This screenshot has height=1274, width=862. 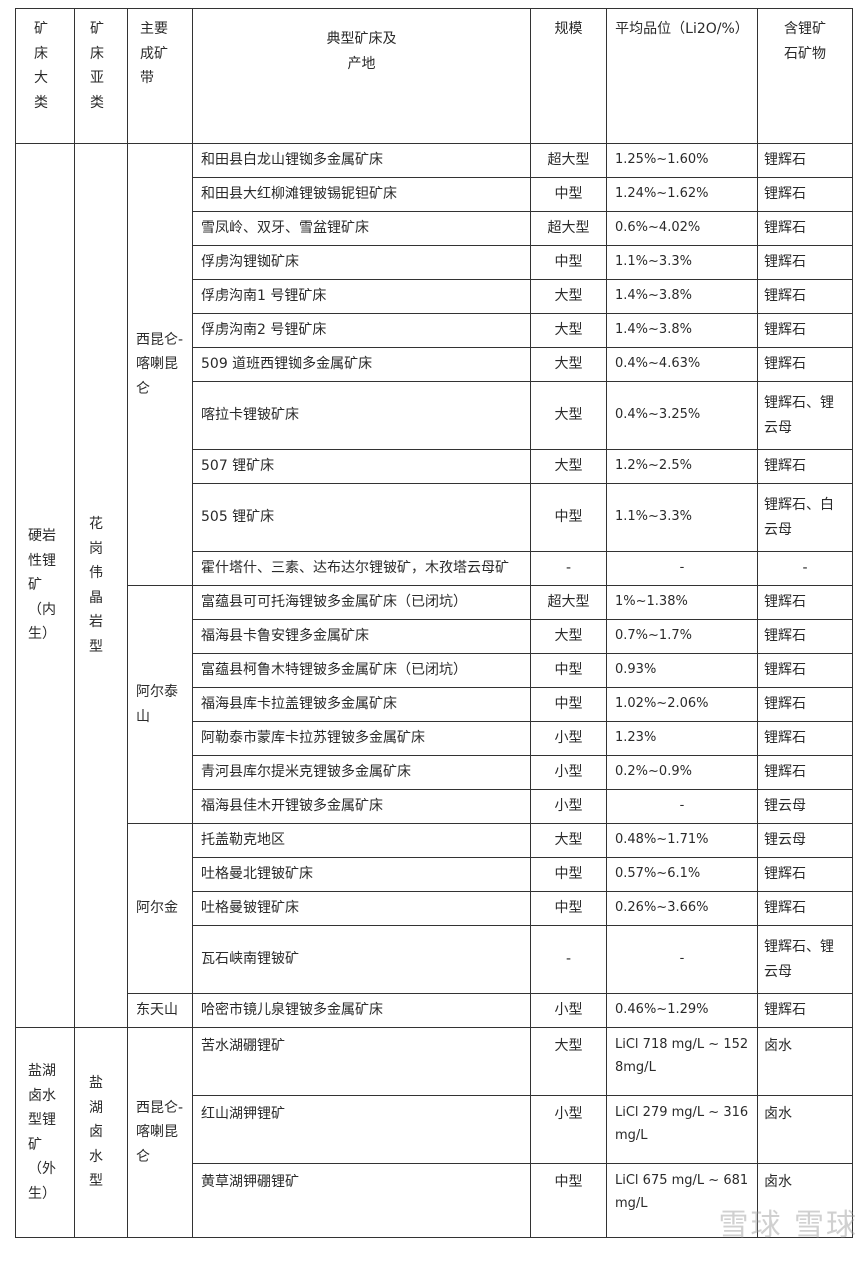 I want to click on deposit-name-cell: 505 锂矿床, so click(x=361, y=517).